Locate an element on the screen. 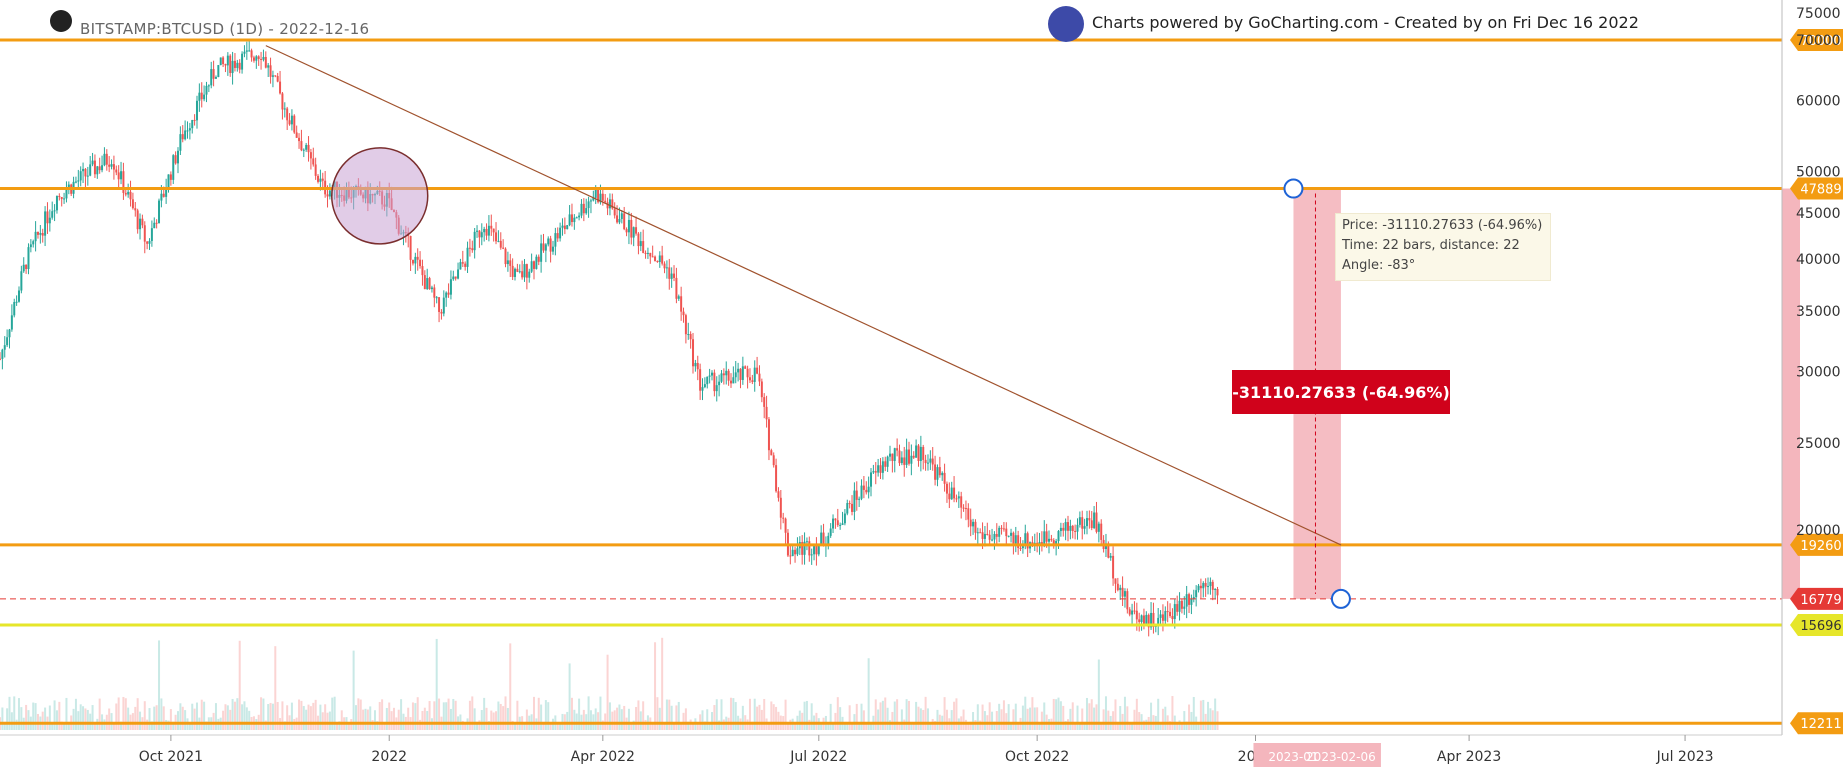 The image size is (1848, 771). y-tick-0: 75000 is located at coordinates (1818, 14).